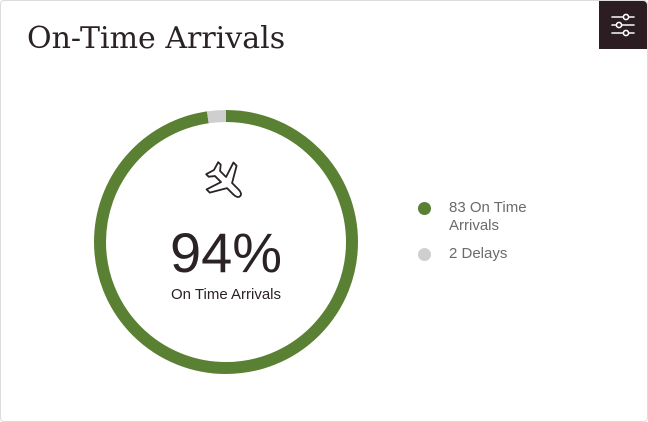 This screenshot has height=422, width=648. What do you see at coordinates (226, 252) in the screenshot?
I see `on-time-percentage: 94%` at bounding box center [226, 252].